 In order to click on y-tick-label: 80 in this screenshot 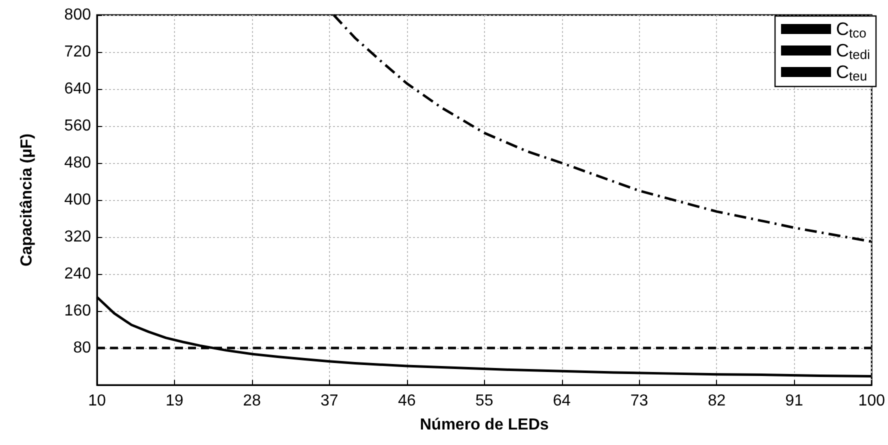, I will do `click(82, 348)`.